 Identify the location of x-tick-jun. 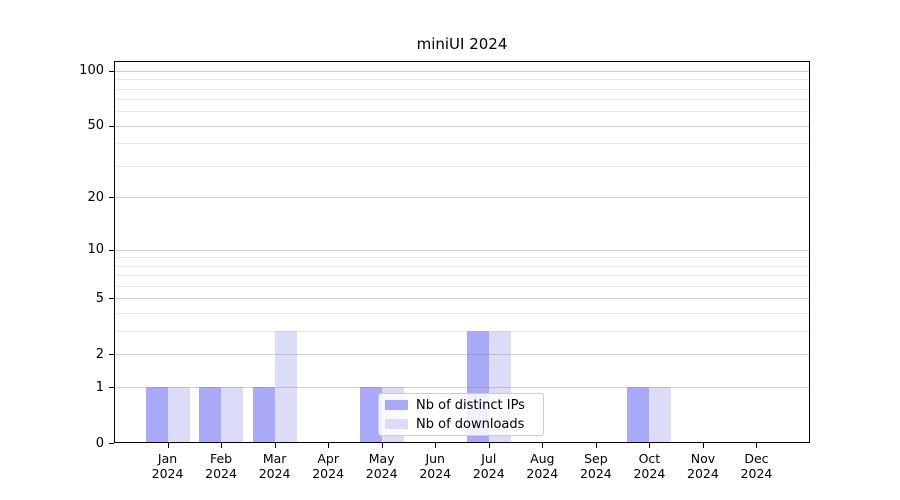
(436, 445).